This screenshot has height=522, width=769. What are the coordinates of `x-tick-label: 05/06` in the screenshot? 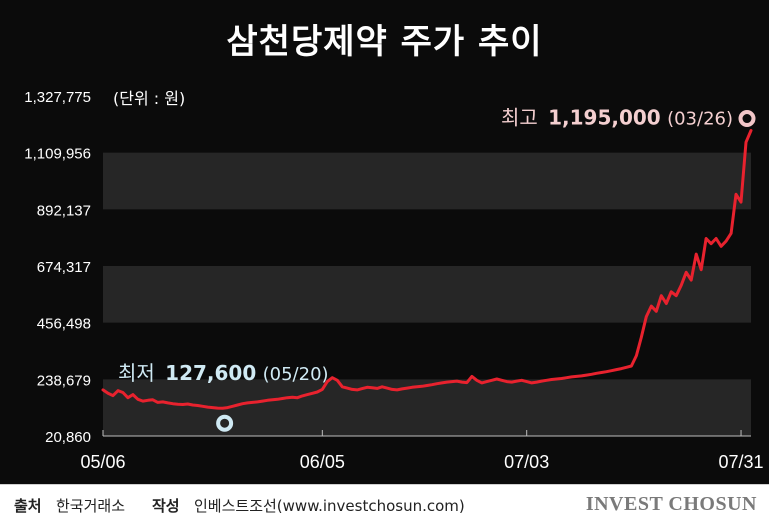 It's located at (102, 462).